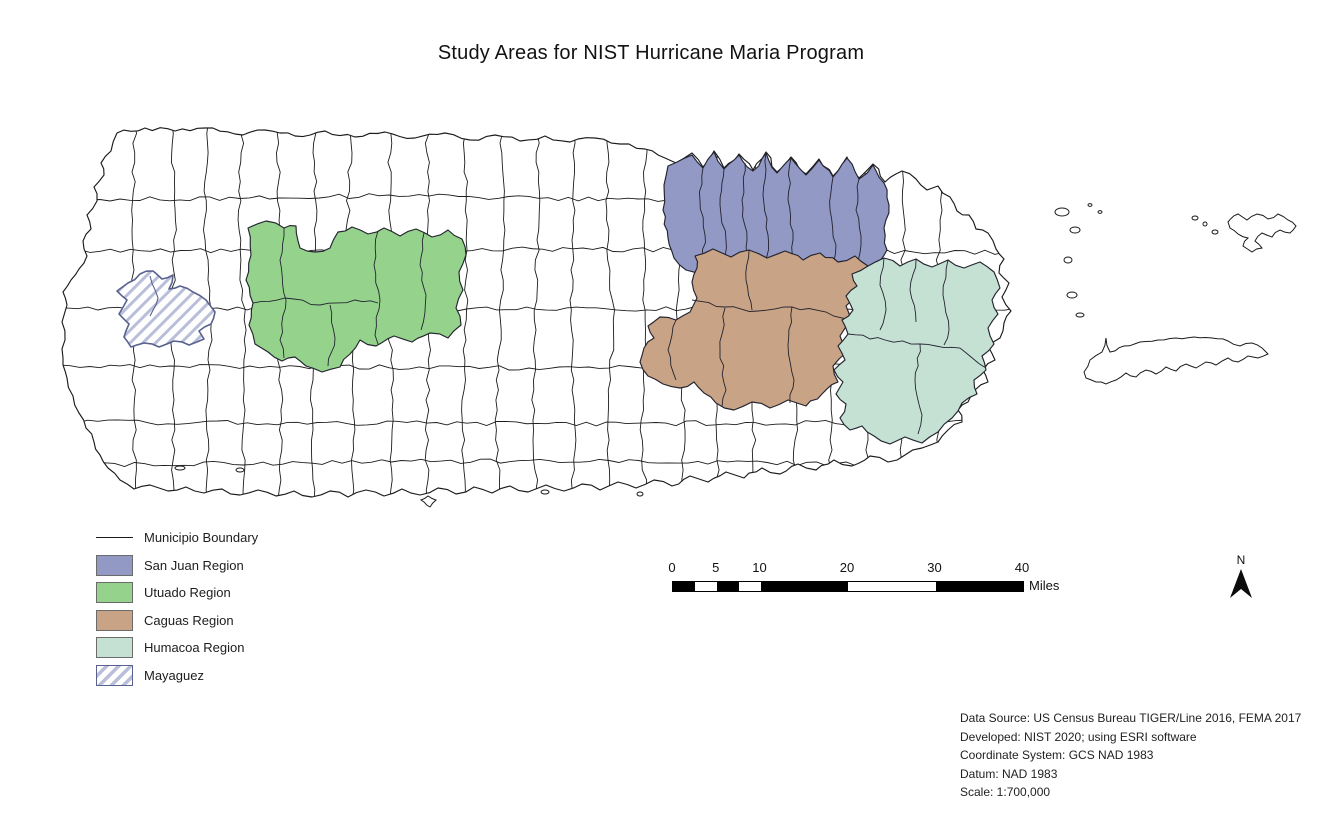 This screenshot has height=816, width=1344. What do you see at coordinates (194, 647) in the screenshot?
I see `legend-label: Humacoa Region` at bounding box center [194, 647].